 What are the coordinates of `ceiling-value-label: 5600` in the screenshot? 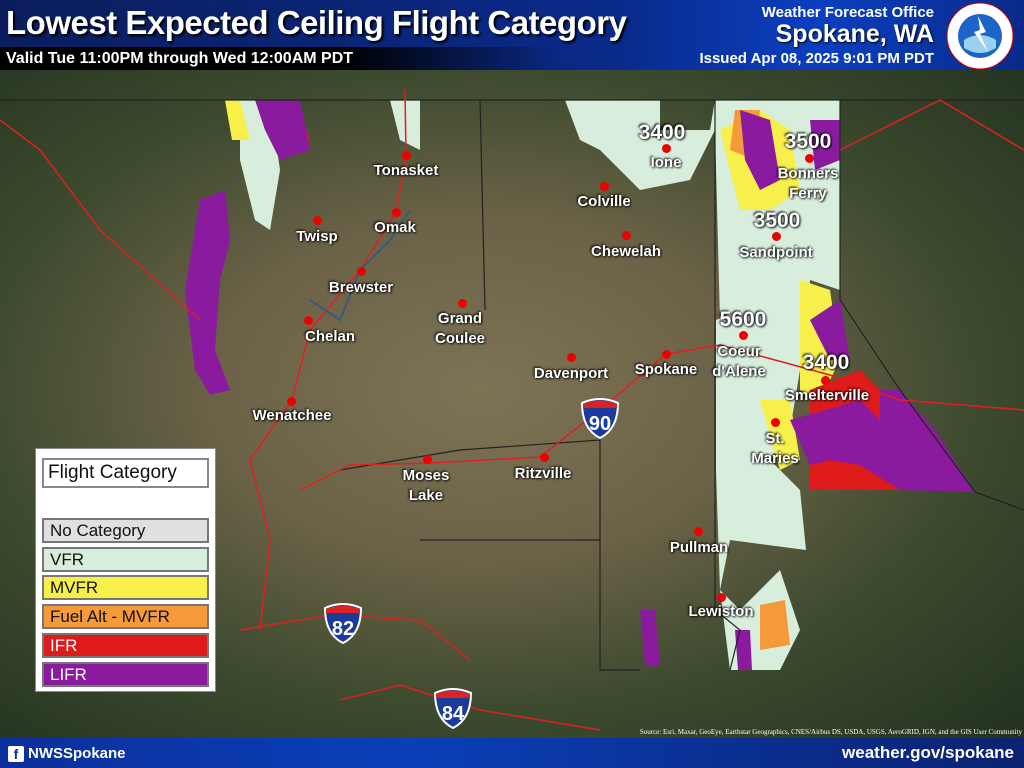 It's located at (743, 319).